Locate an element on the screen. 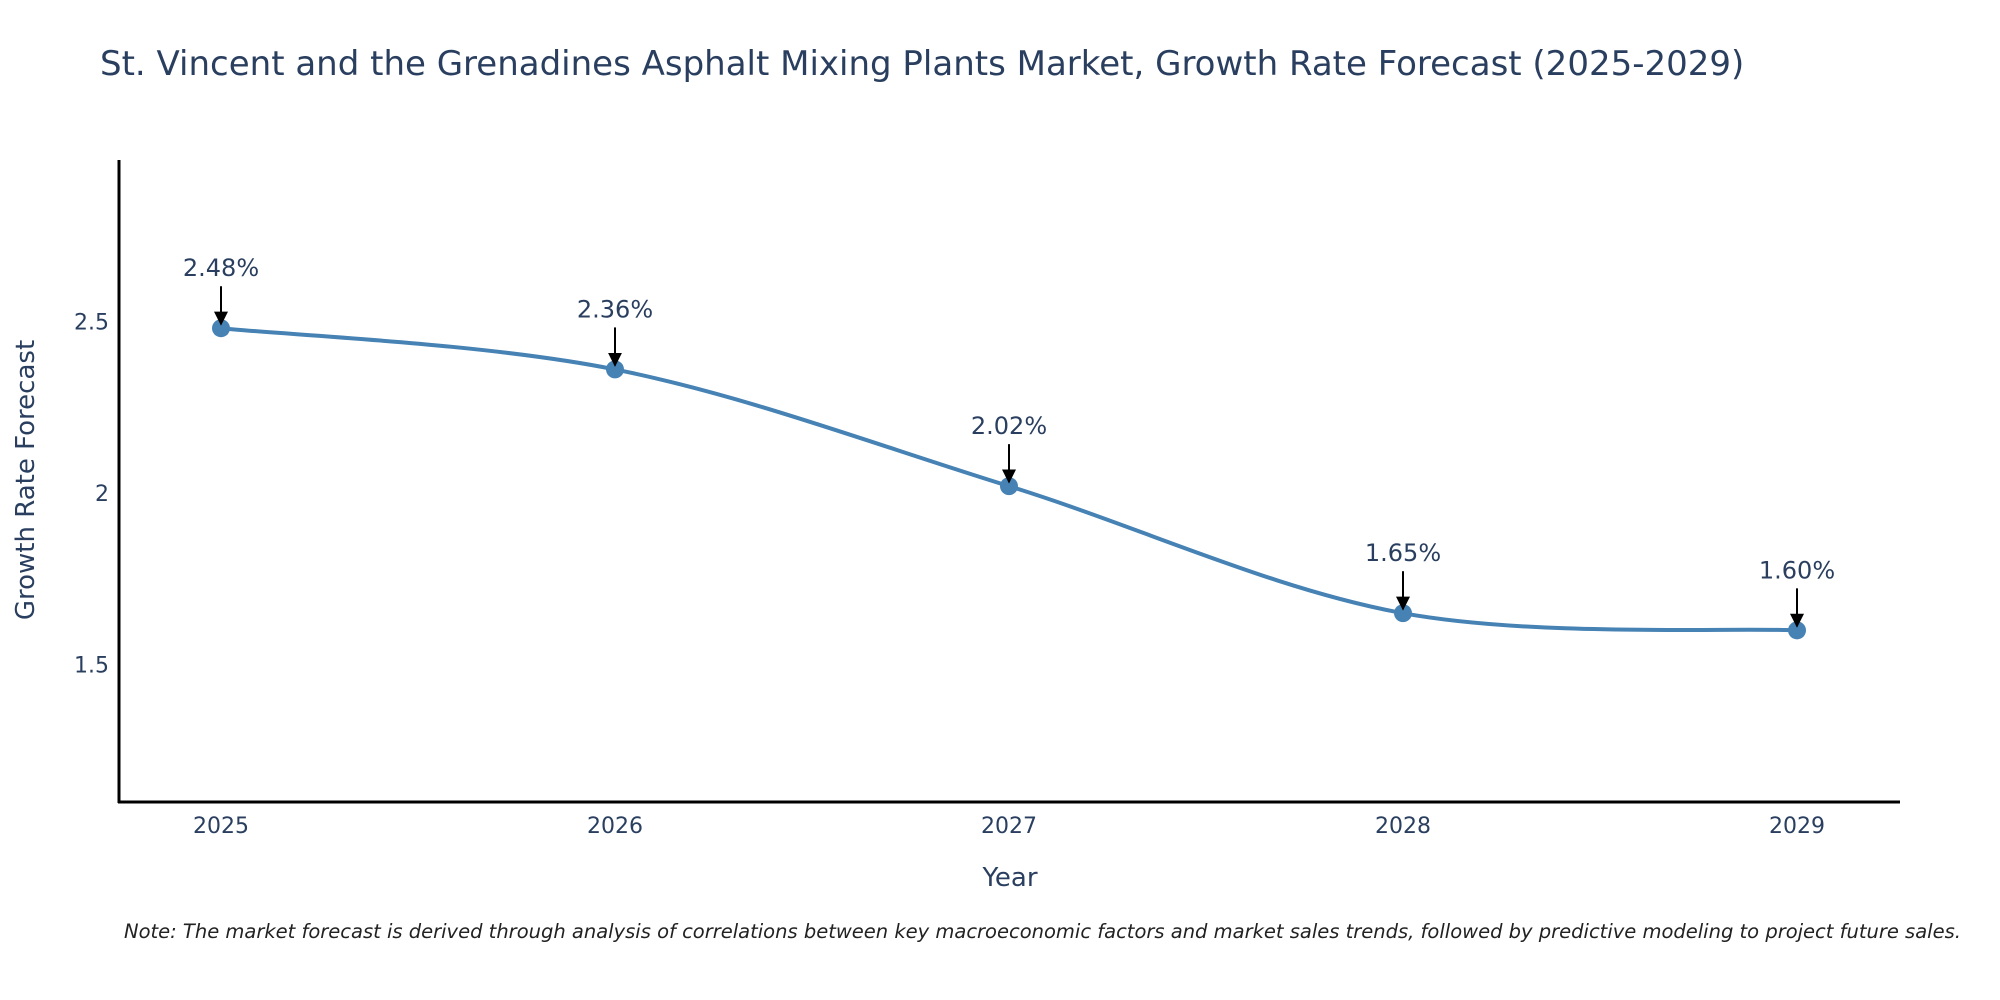  x-tick-label: 2029 is located at coordinates (1797, 826).